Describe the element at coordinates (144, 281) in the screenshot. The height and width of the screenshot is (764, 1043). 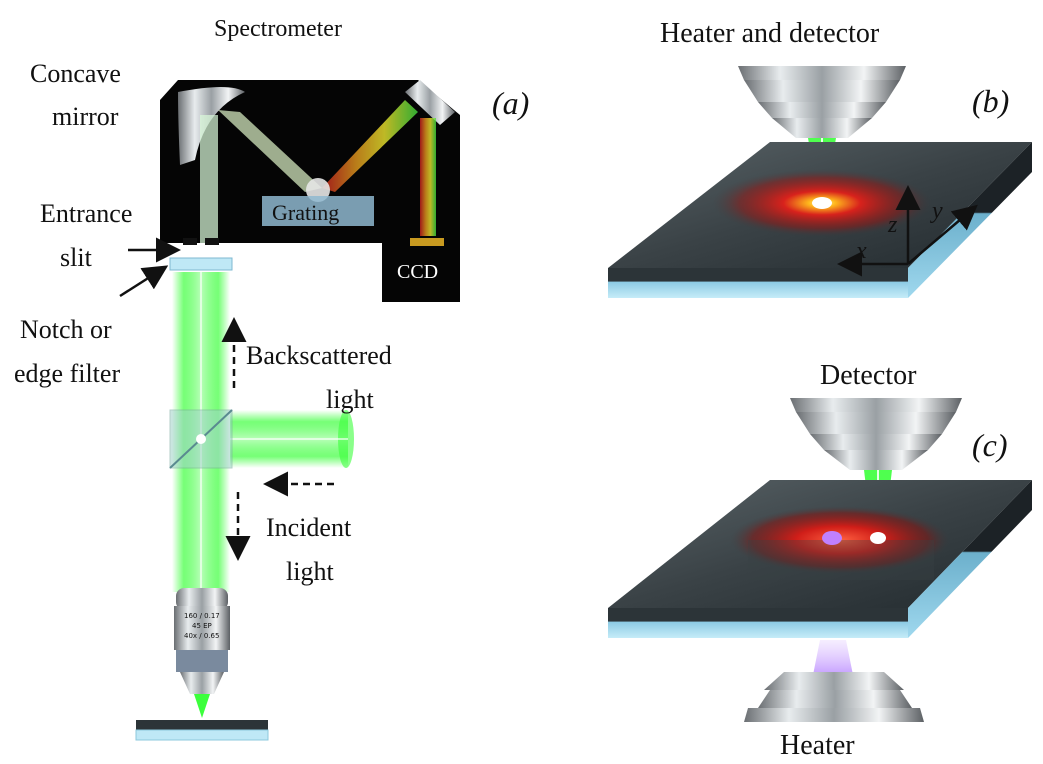
I see `filter-arrow` at that location.